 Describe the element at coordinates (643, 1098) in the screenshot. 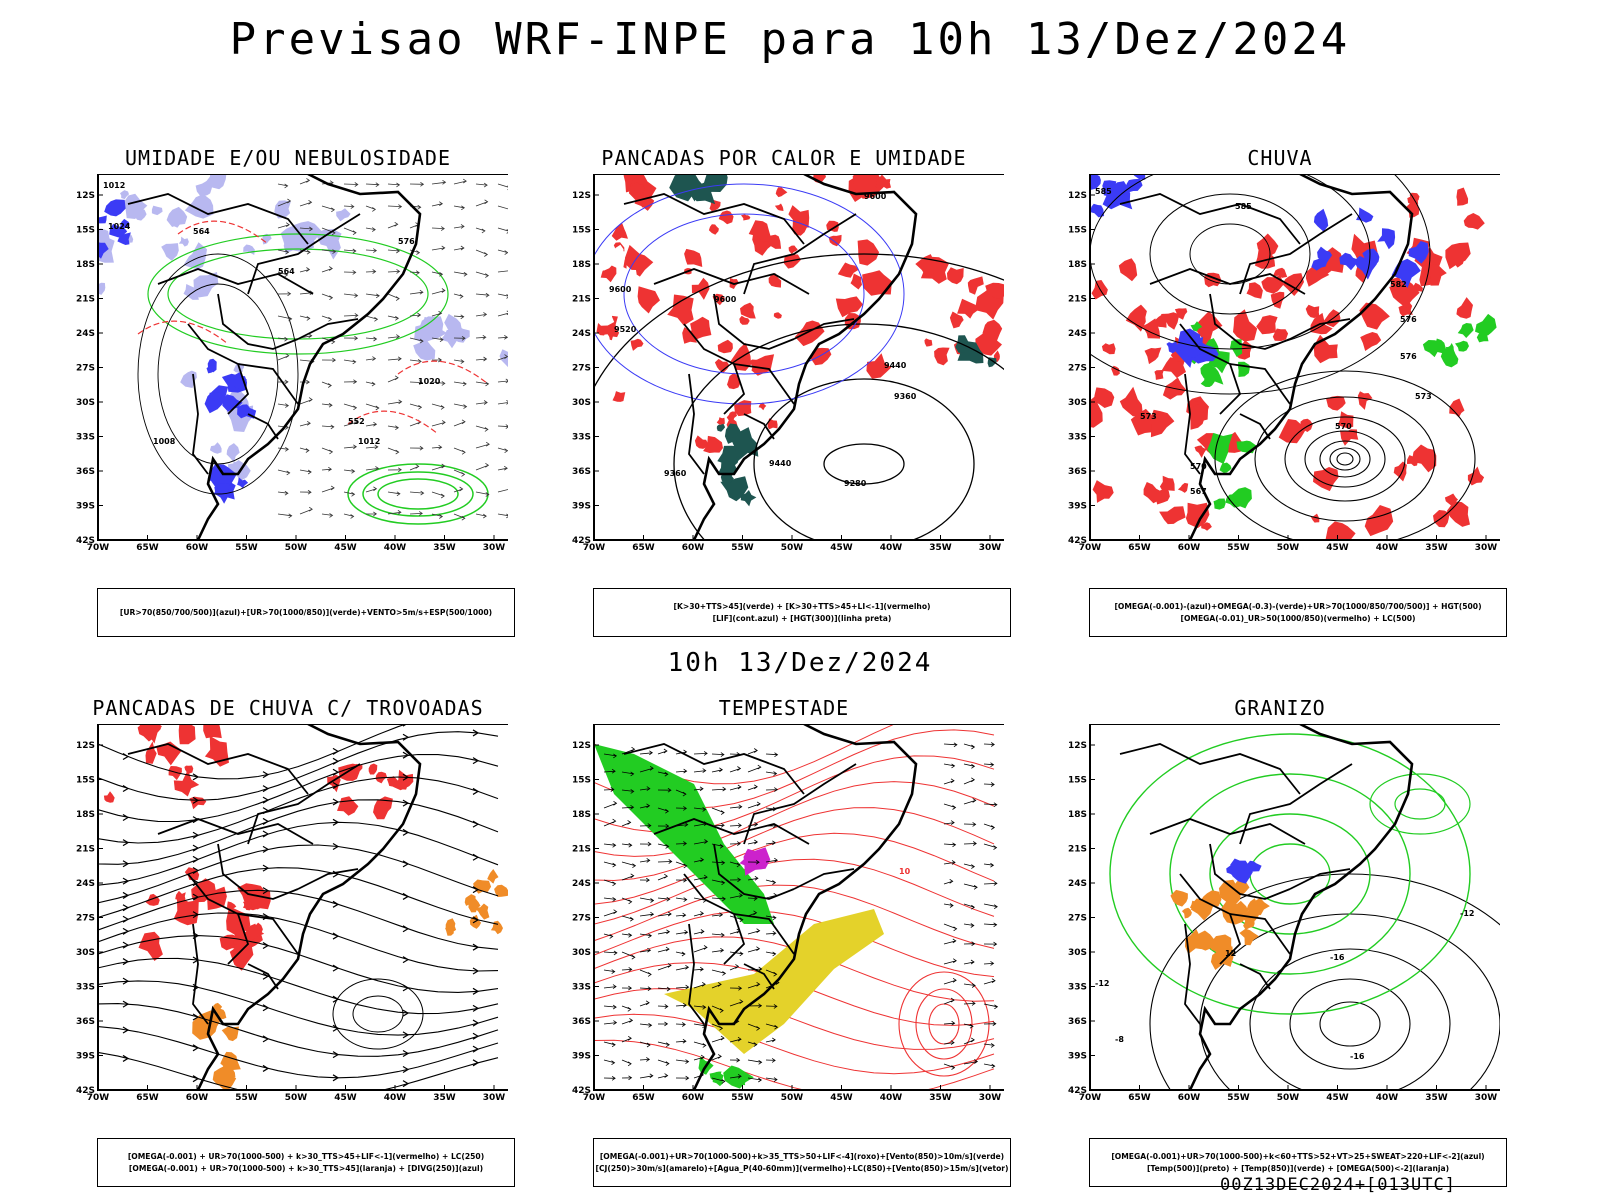

I see `lon-tick-label: 65W` at that location.